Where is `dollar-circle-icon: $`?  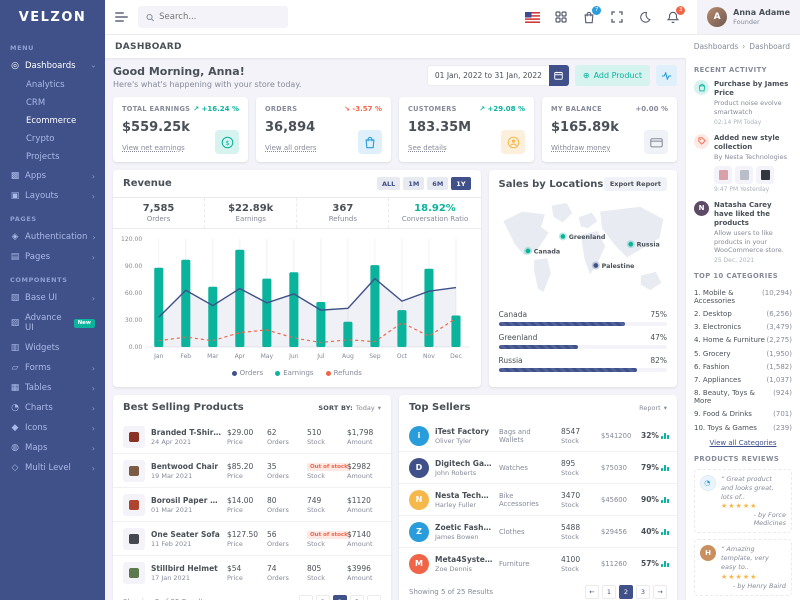
dollar-circle-icon: $ is located at coordinates (227, 142).